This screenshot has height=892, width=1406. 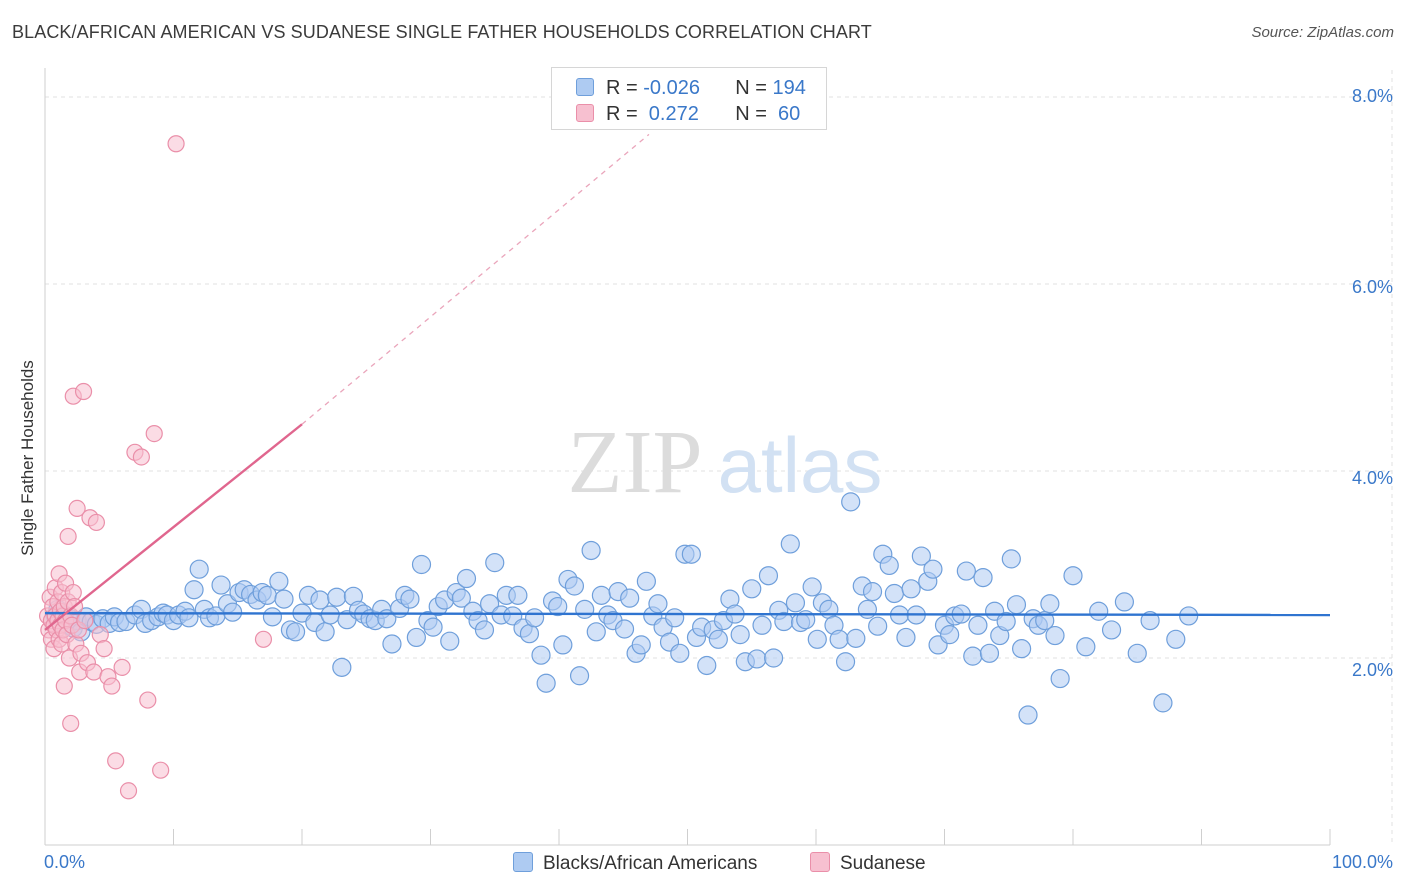 I want to click on chart-source: Source: ZipAtlas.com, so click(x=1322, y=32).